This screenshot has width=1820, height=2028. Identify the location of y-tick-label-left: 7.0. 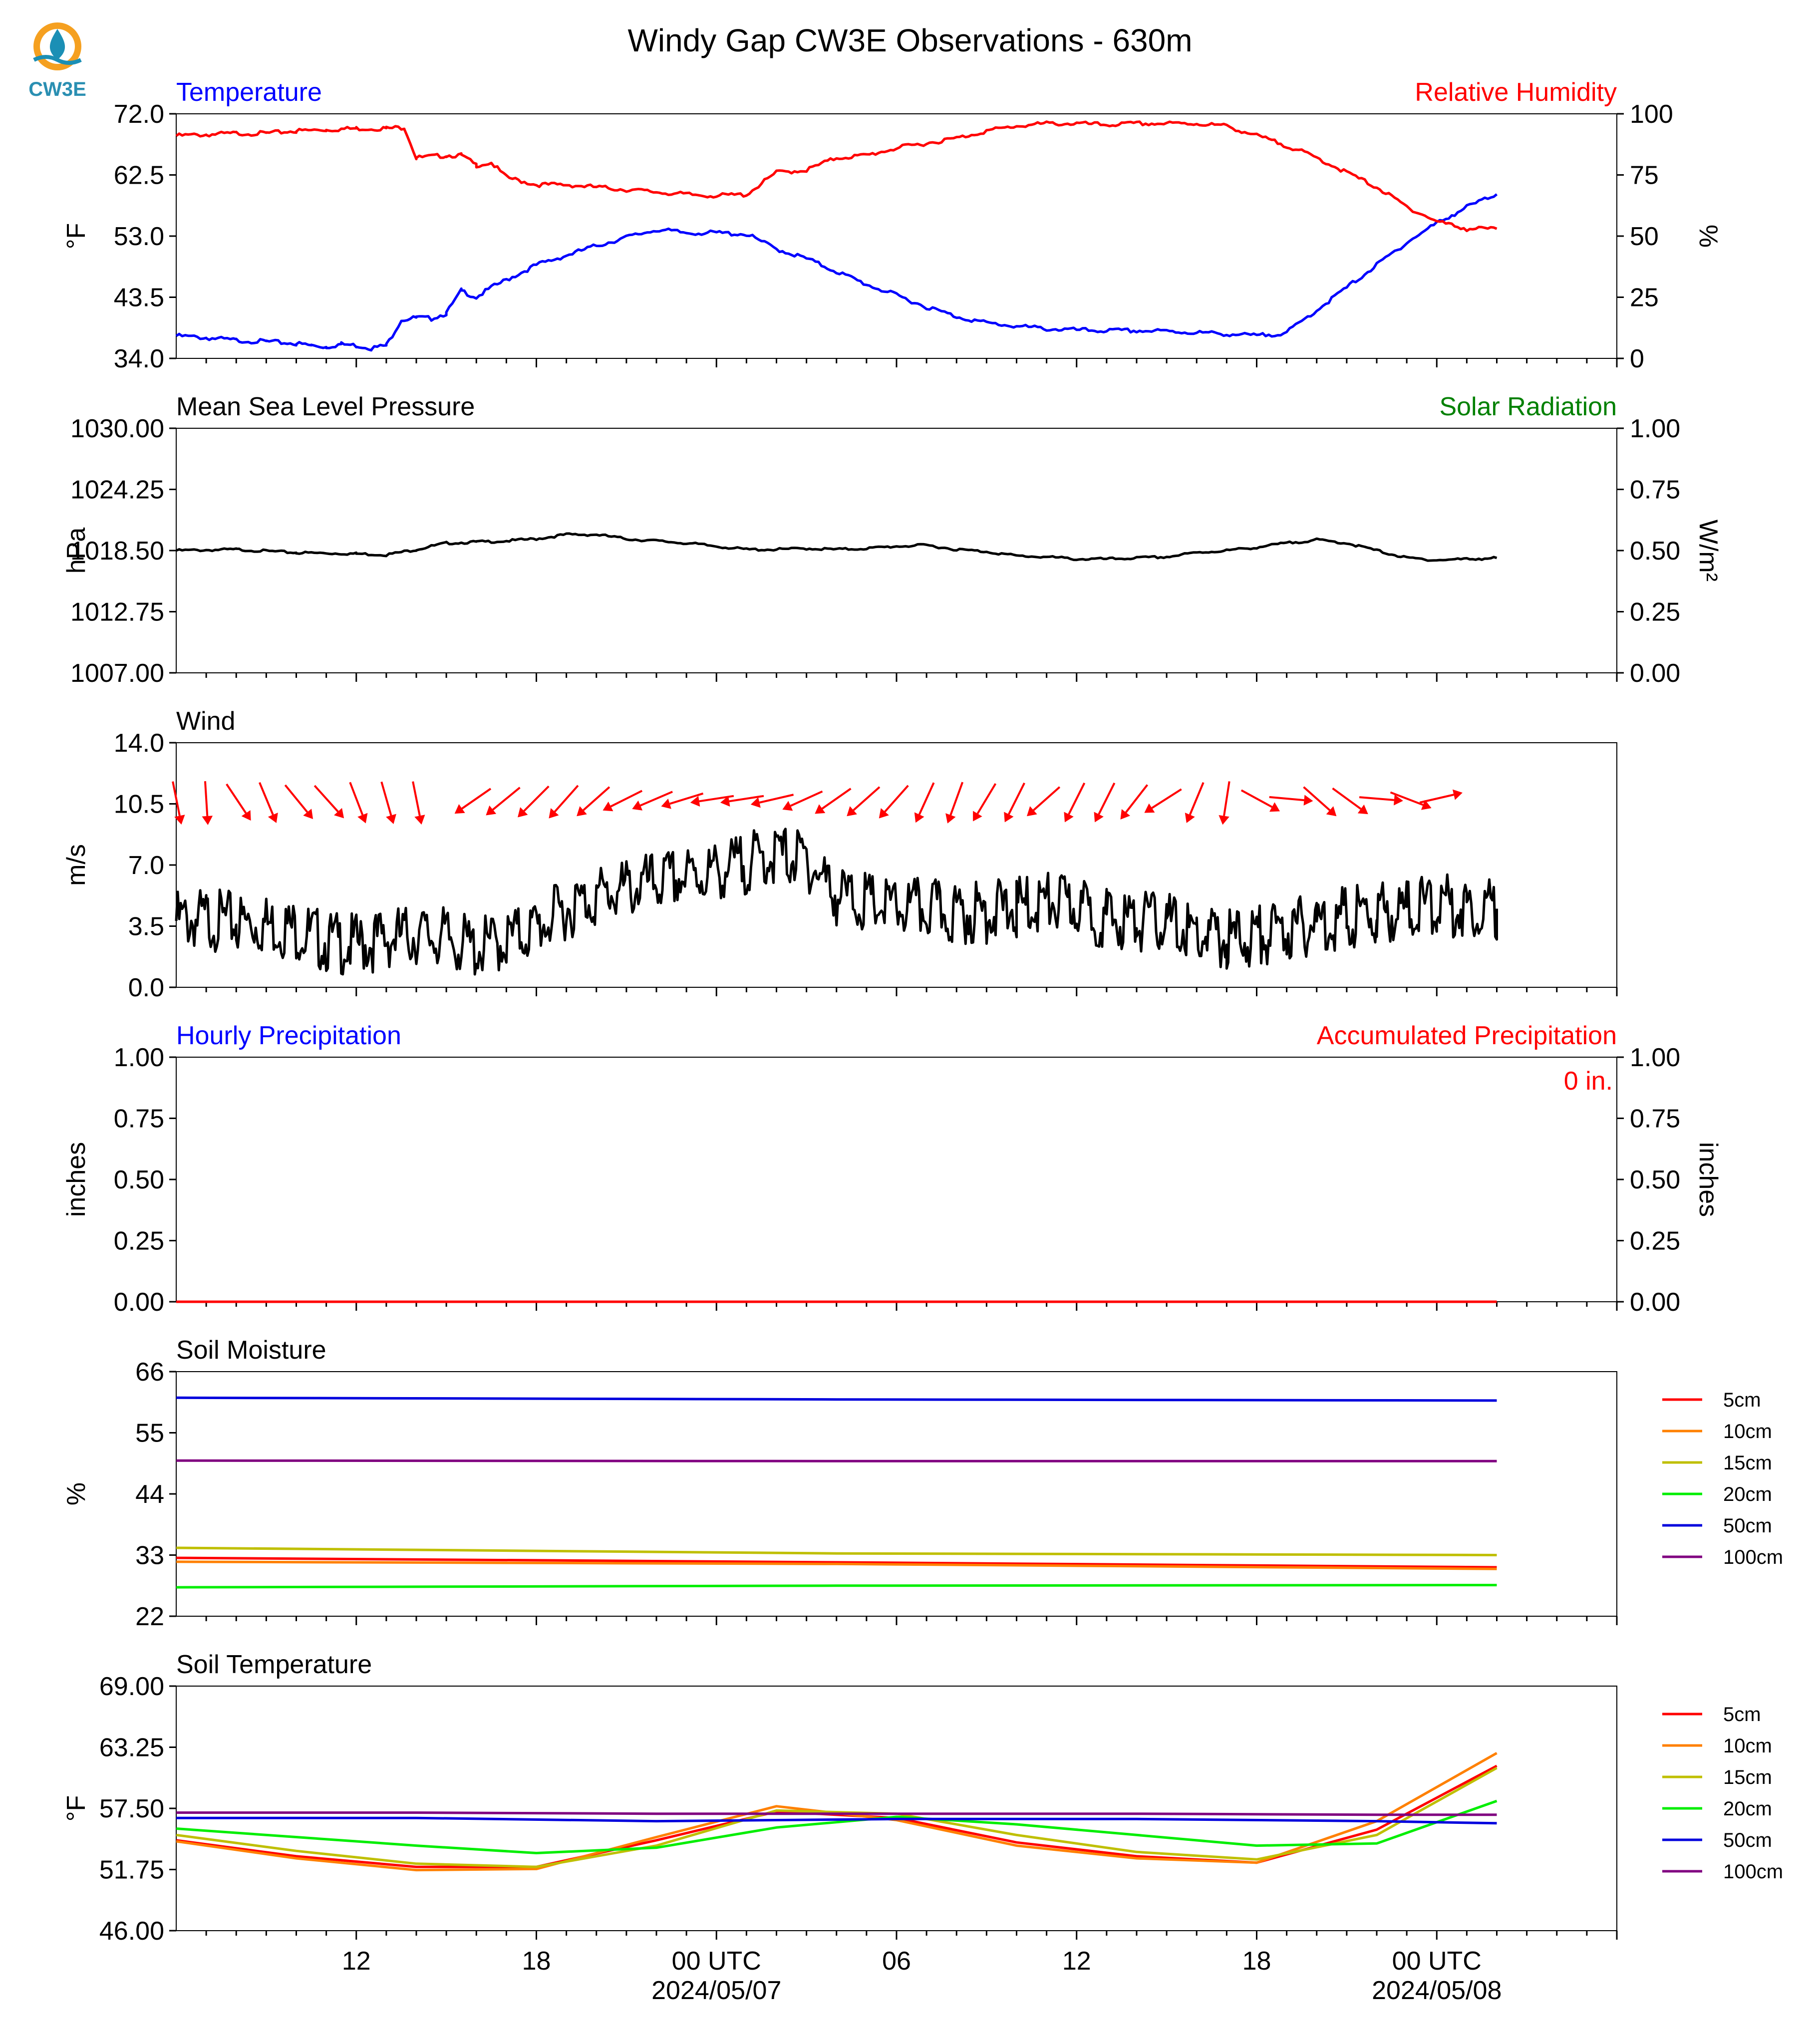
(146, 865).